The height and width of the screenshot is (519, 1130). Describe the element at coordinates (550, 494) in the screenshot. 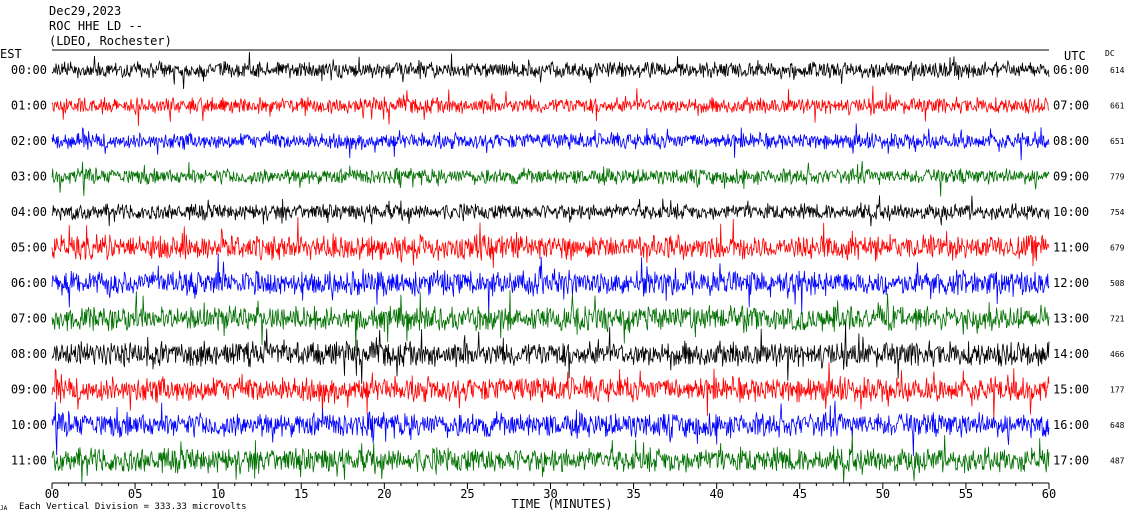

I see `x-tick-label: 30` at that location.